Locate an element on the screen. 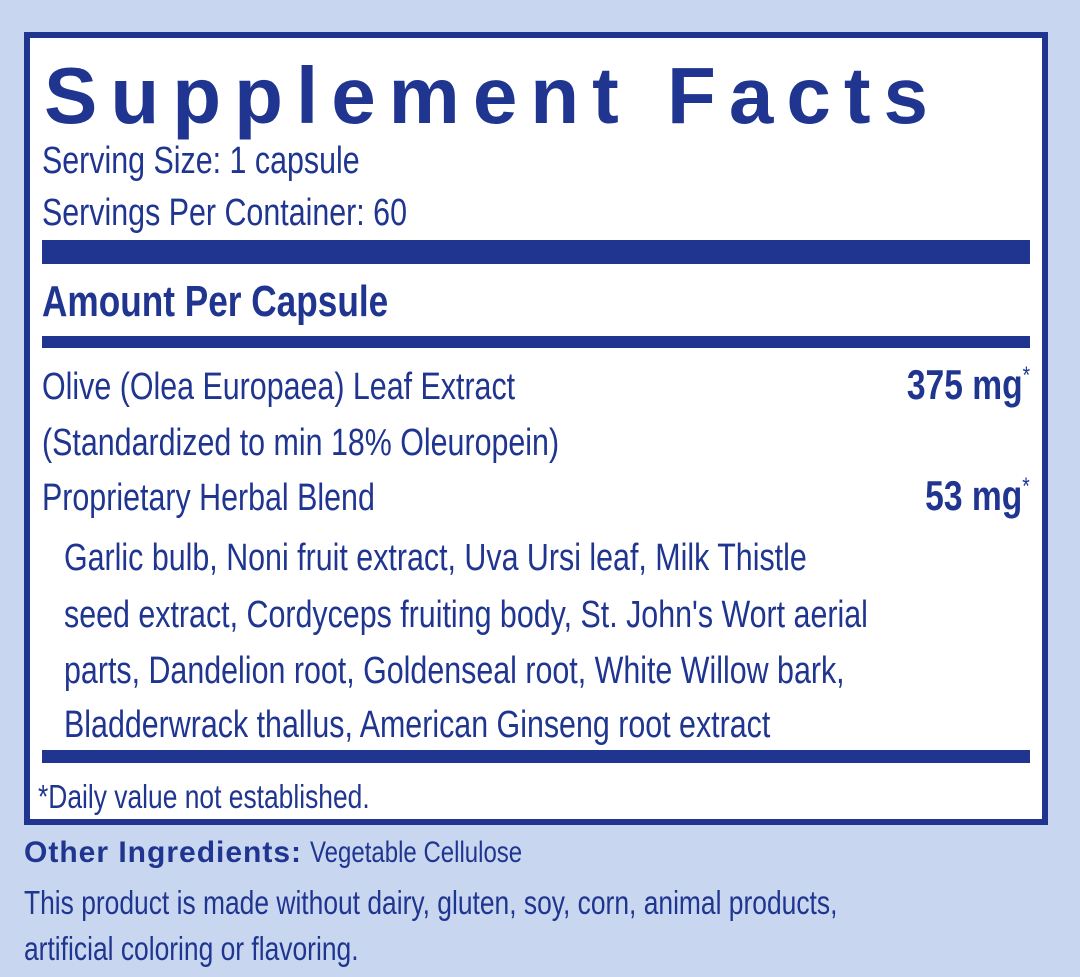  other-label: Other Ingredients: is located at coordinates (163, 852).